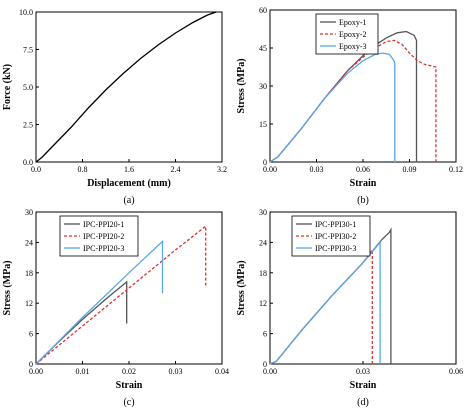  Describe the element at coordinates (363, 200) in the screenshot. I see `panel-caption: (b)` at that location.